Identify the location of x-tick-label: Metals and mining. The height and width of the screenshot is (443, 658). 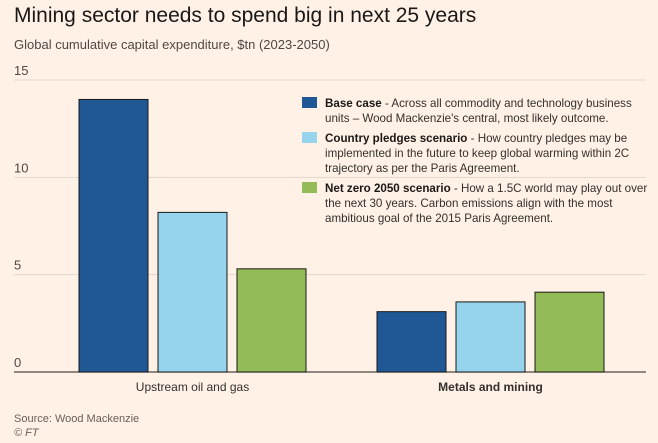
(490, 387).